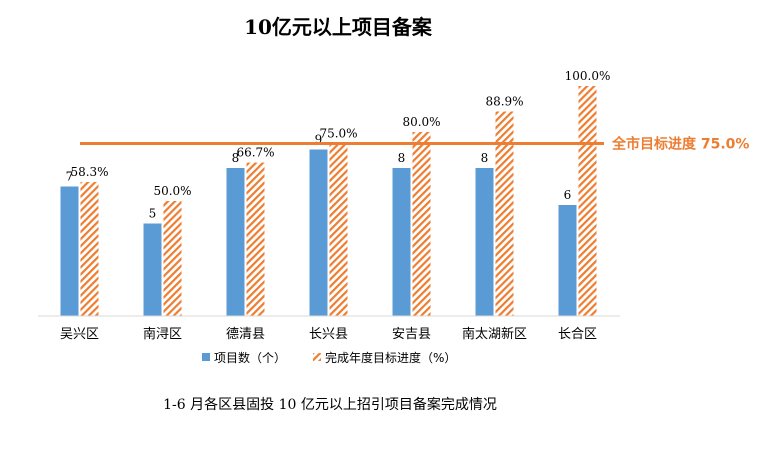  I want to click on data-label-count-3: 9, so click(319, 140).